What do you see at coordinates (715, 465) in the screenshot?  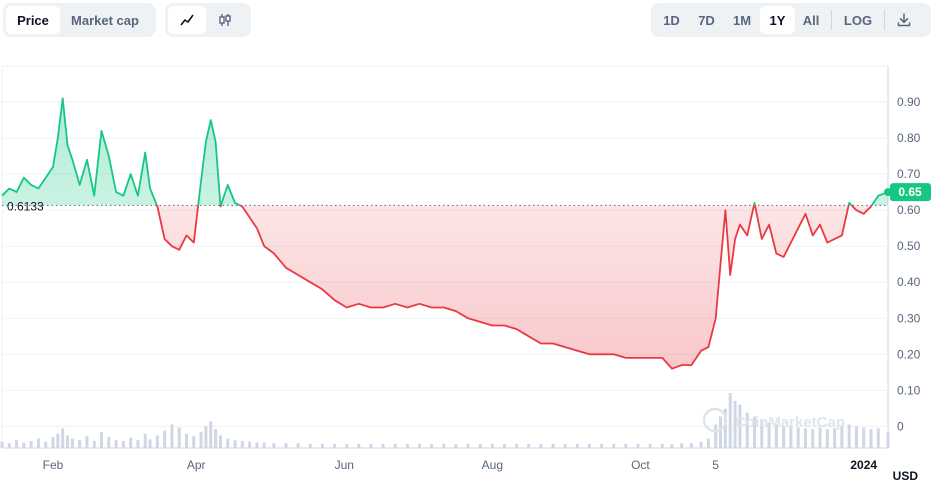 I see `x-tick-label: 5` at bounding box center [715, 465].